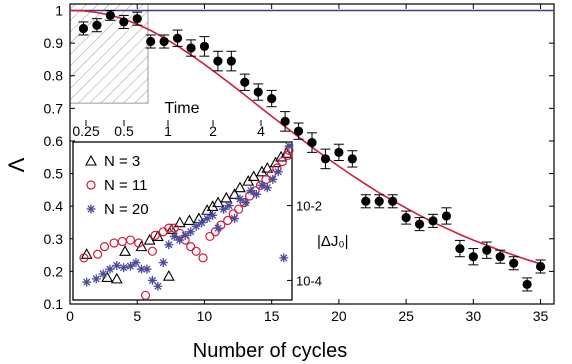  Describe the element at coordinates (270, 351) in the screenshot. I see `x-axis-label: Number of cycles` at that location.